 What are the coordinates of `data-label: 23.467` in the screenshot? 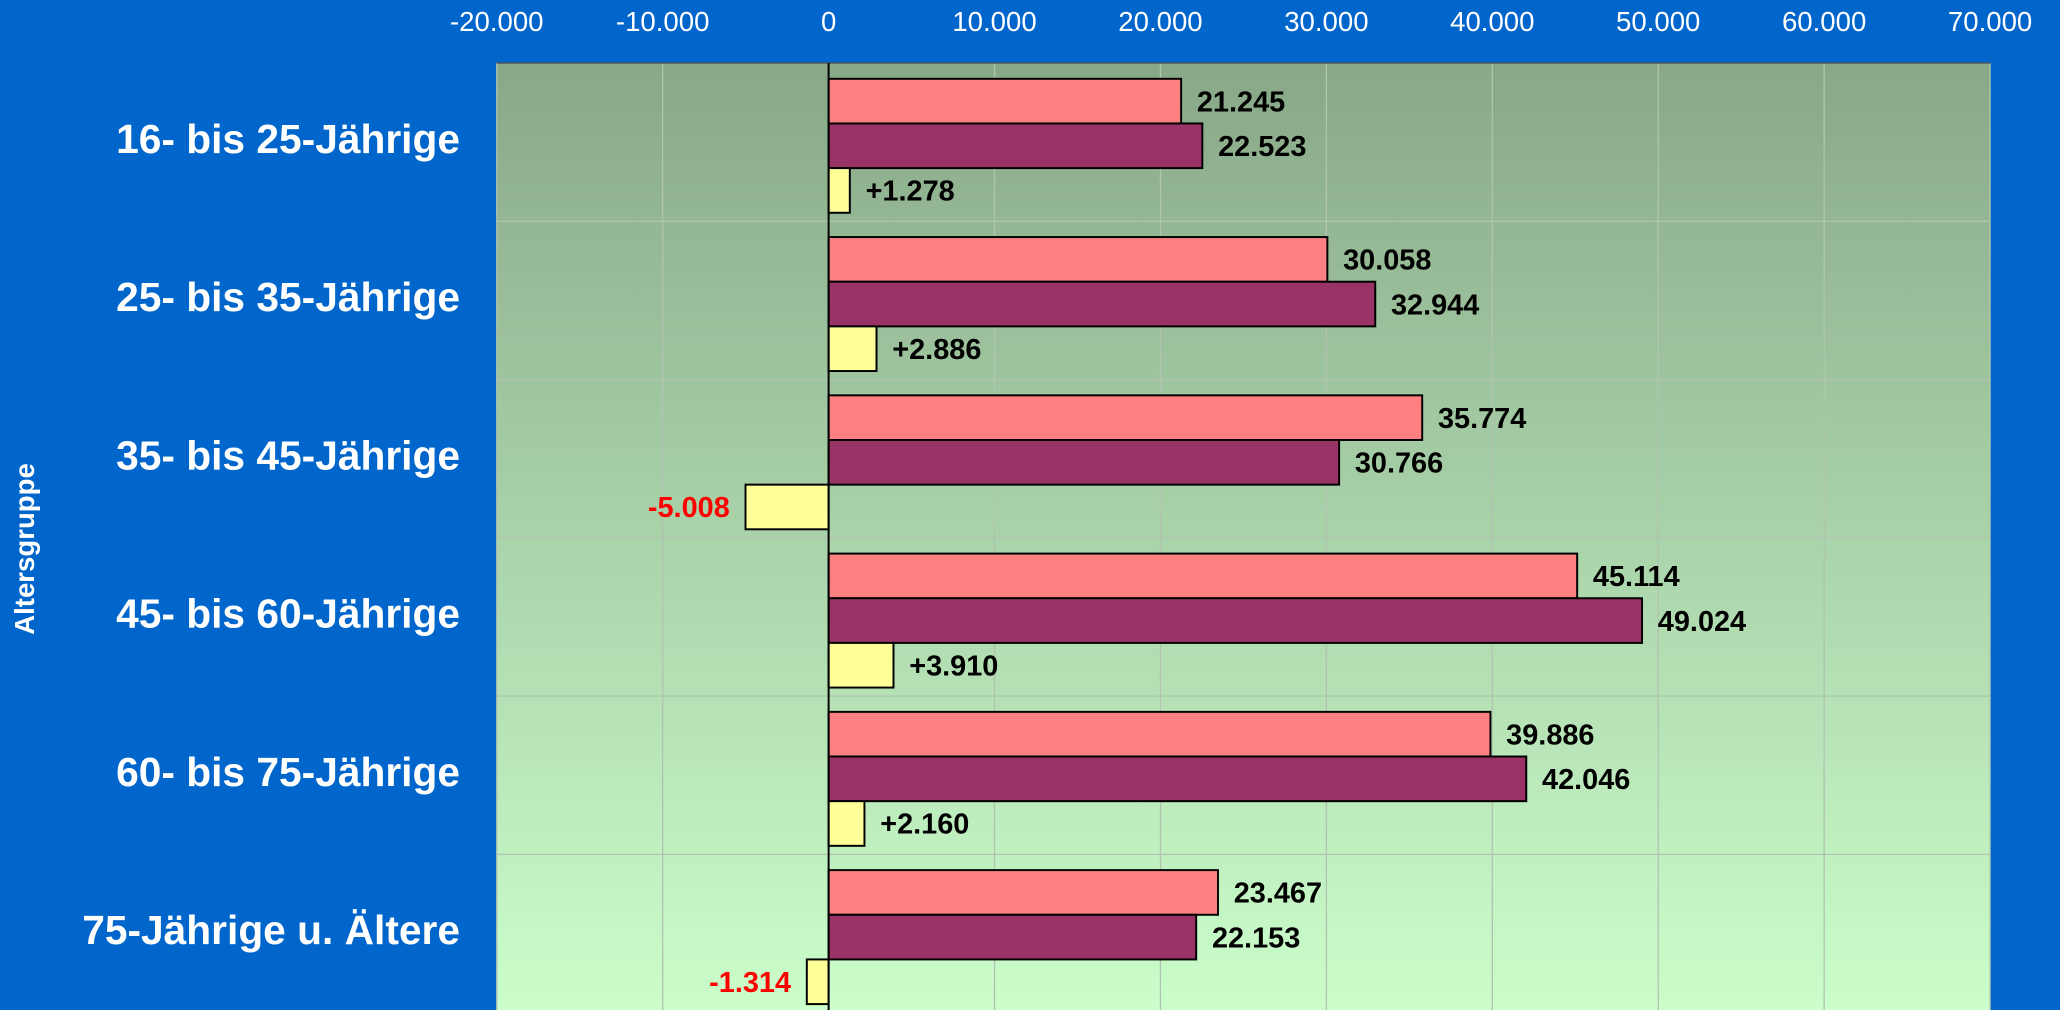 It's located at (1278, 894).